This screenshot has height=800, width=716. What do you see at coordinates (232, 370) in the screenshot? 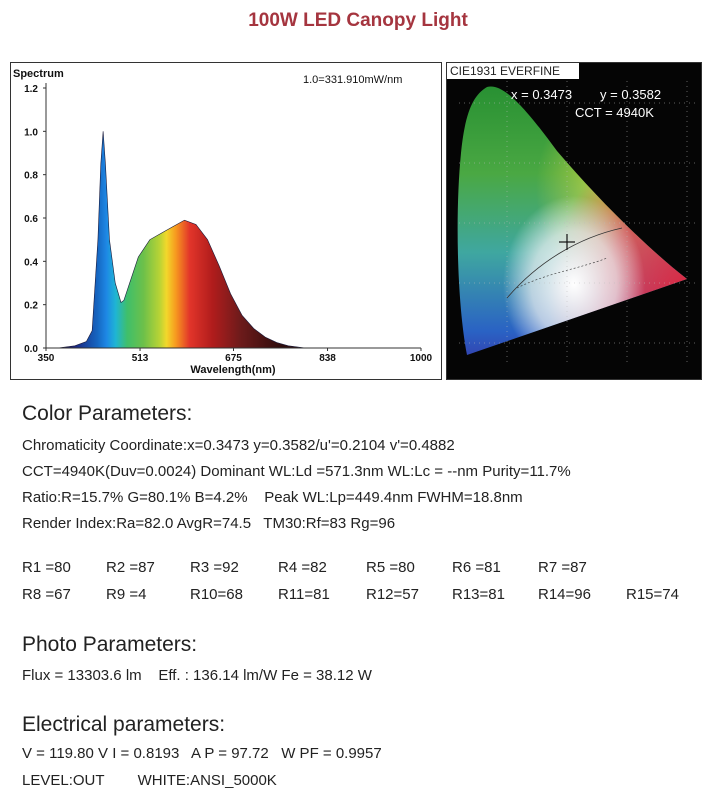
I see `x-axis-label: Wavelength(nm)` at bounding box center [232, 370].